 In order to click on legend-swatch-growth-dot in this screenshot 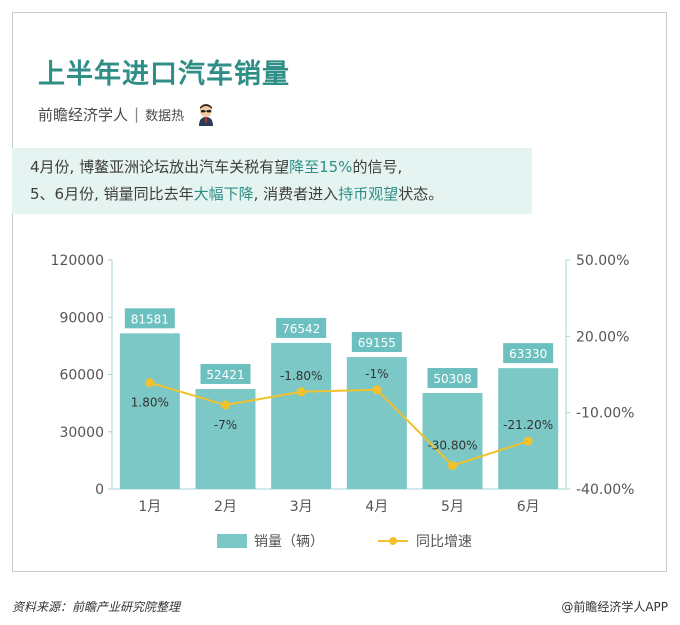, I will do `click(393, 541)`.